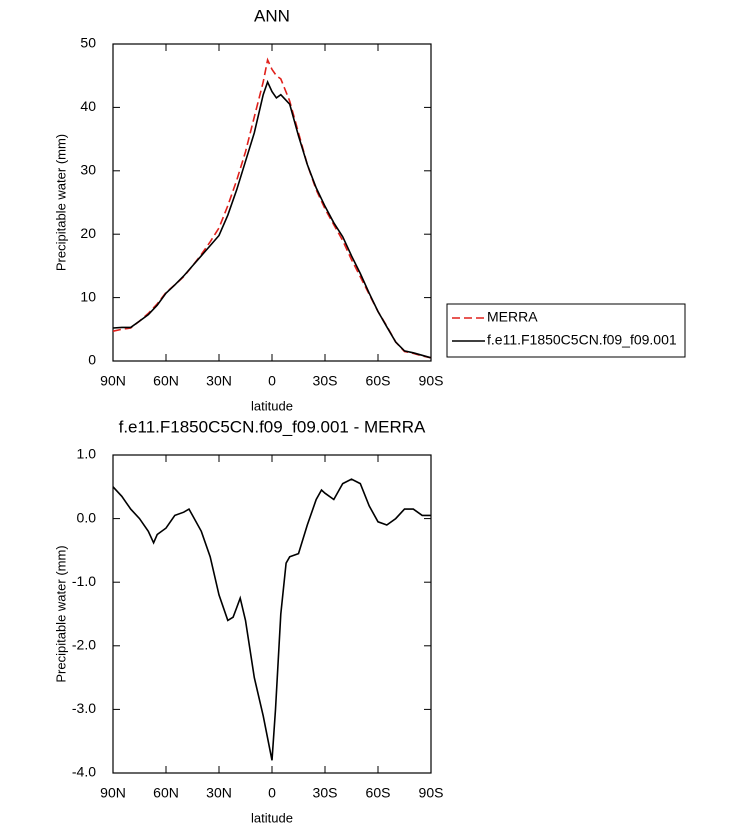 This screenshot has width=733, height=829. Describe the element at coordinates (92, 360) in the screenshot. I see `y-tick-label: 0` at that location.